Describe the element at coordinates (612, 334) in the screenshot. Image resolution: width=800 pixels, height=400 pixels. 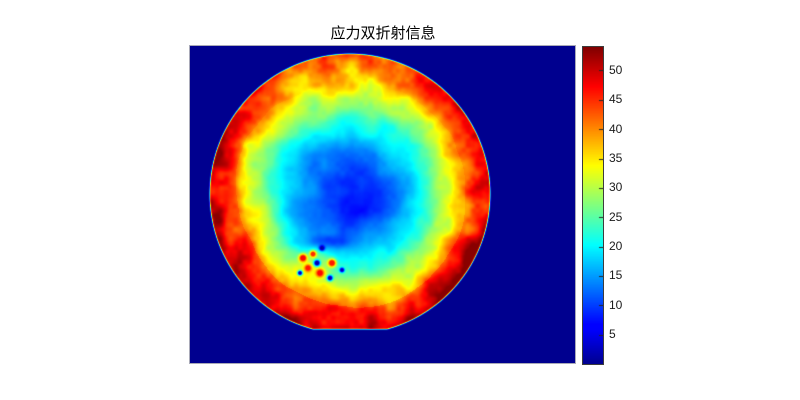
I see `colorbar-tick-label: 5` at that location.